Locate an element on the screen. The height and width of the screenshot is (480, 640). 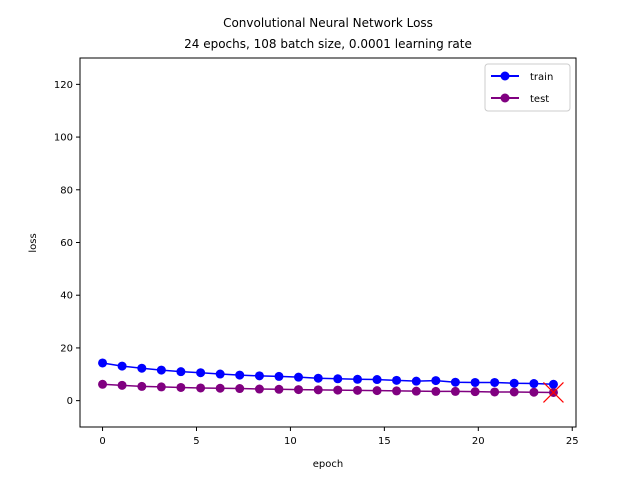
y-tick-label: 20 is located at coordinates (66, 348).